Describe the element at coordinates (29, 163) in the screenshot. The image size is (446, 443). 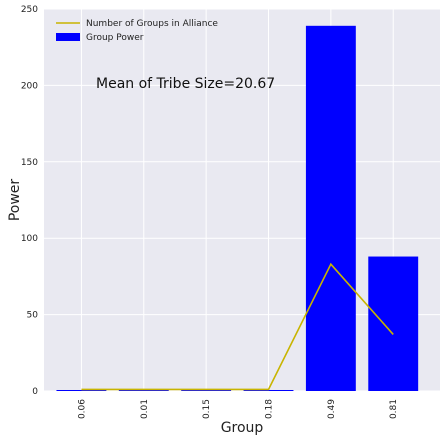
I see `y-tick-label: 150` at that location.